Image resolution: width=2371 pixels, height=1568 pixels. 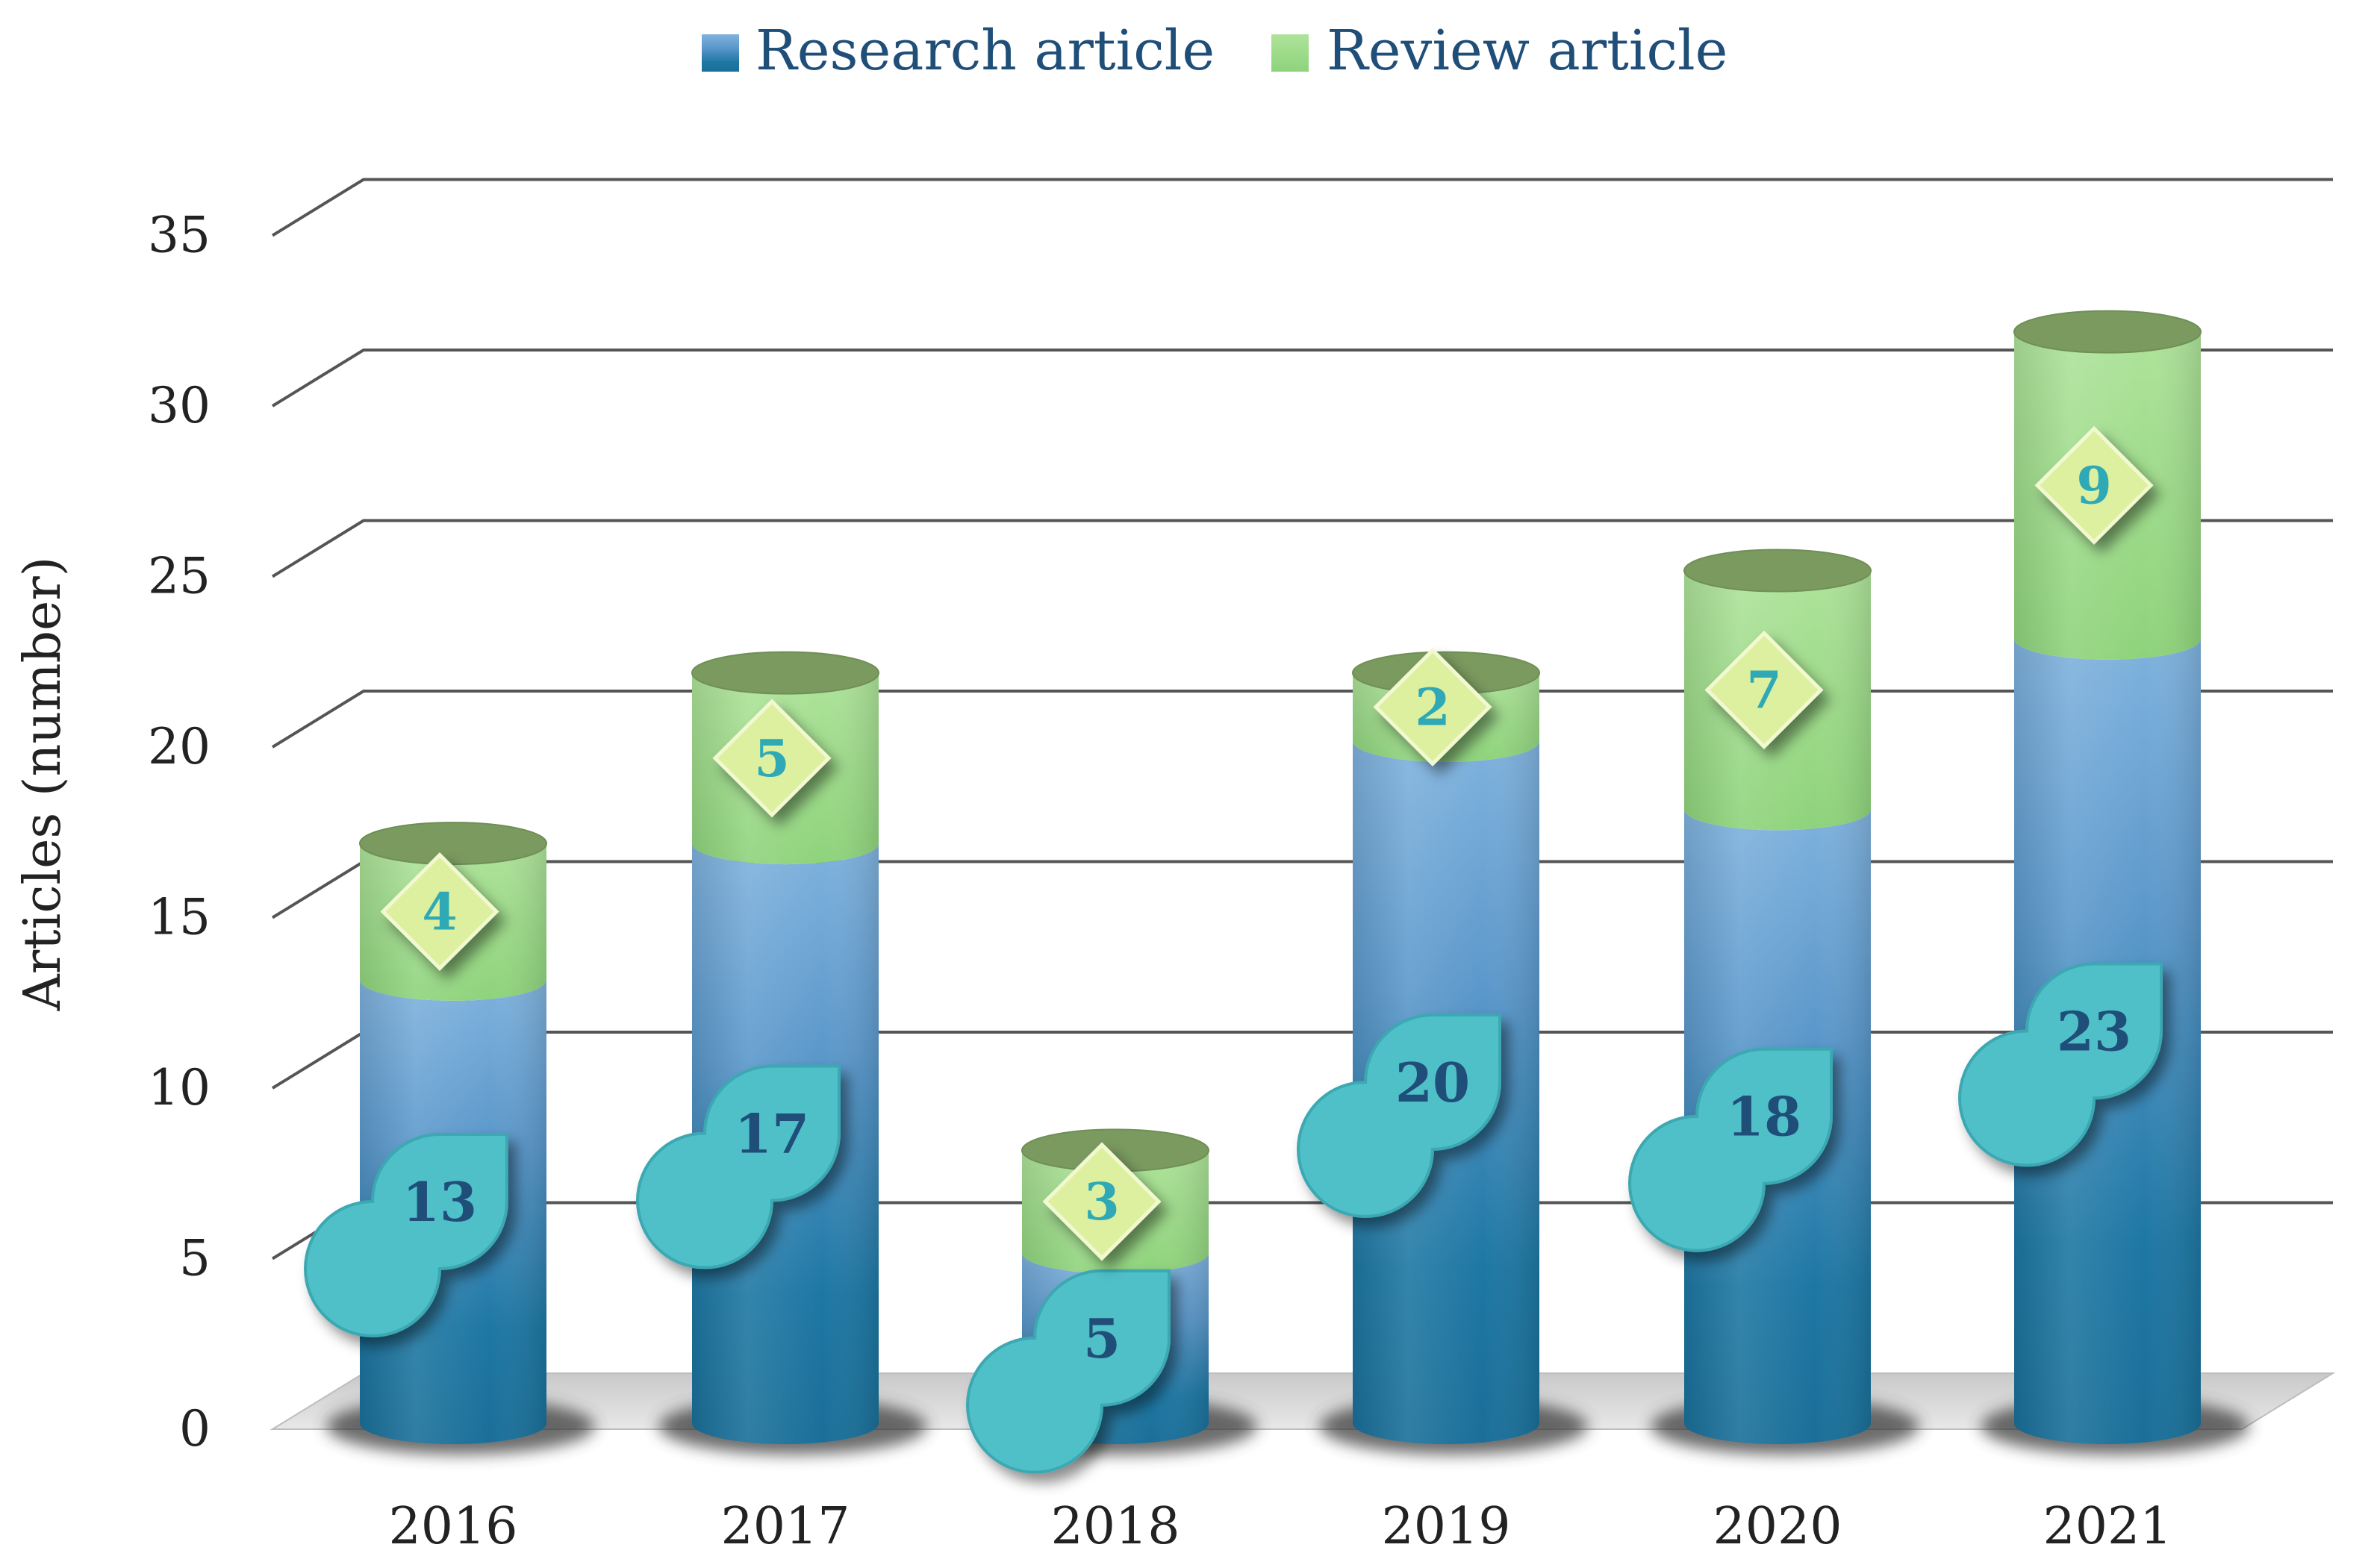 I want to click on bar-top-cap-2017, so click(x=785, y=673).